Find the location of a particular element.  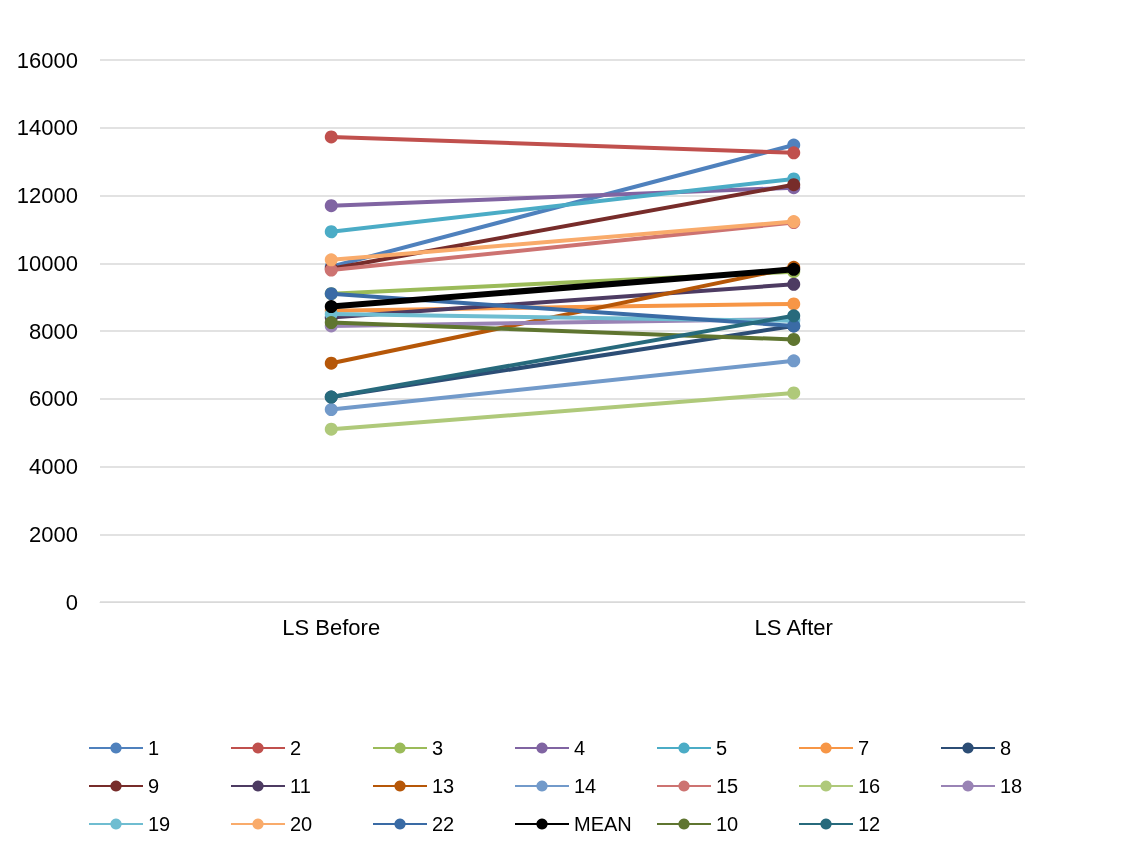

legend-label: 8 is located at coordinates (1006, 748).